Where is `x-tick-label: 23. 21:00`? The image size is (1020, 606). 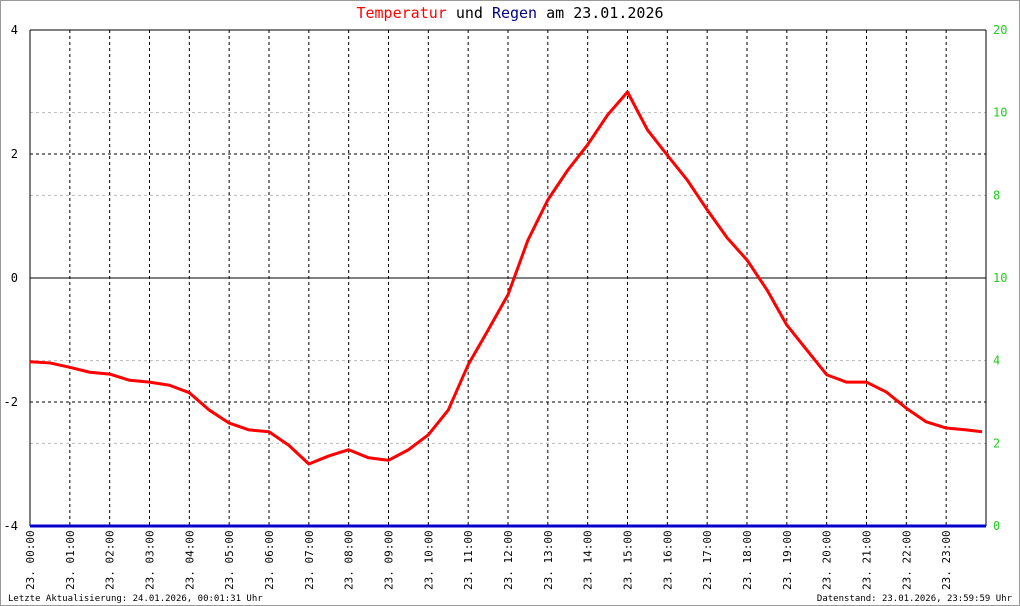
x-tick-label: 23. 21:00 is located at coordinates (867, 560).